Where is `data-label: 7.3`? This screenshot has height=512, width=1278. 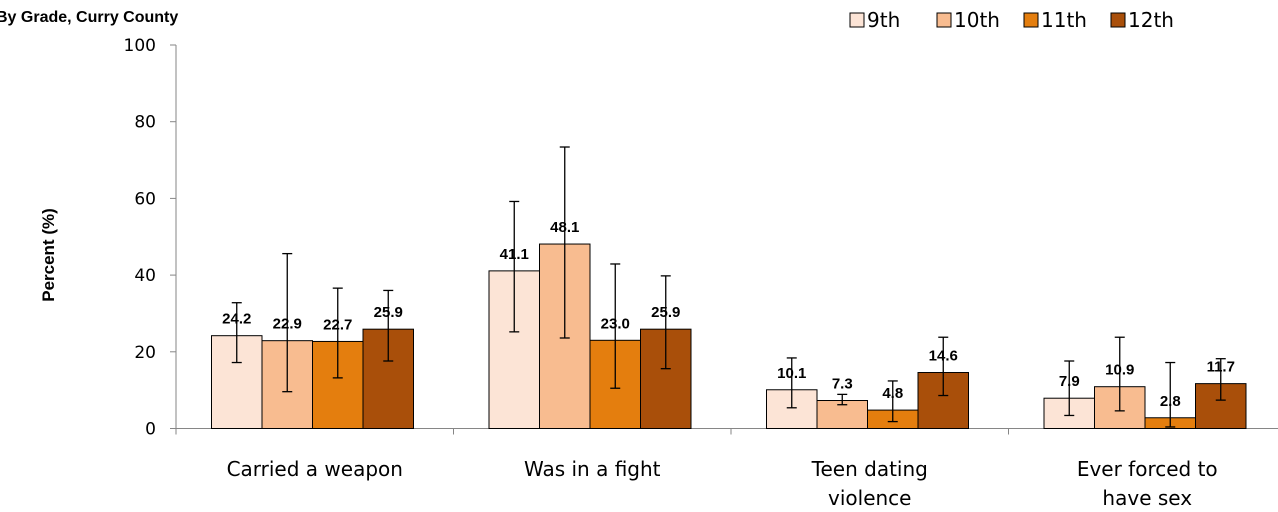
data-label: 7.3 is located at coordinates (842, 384).